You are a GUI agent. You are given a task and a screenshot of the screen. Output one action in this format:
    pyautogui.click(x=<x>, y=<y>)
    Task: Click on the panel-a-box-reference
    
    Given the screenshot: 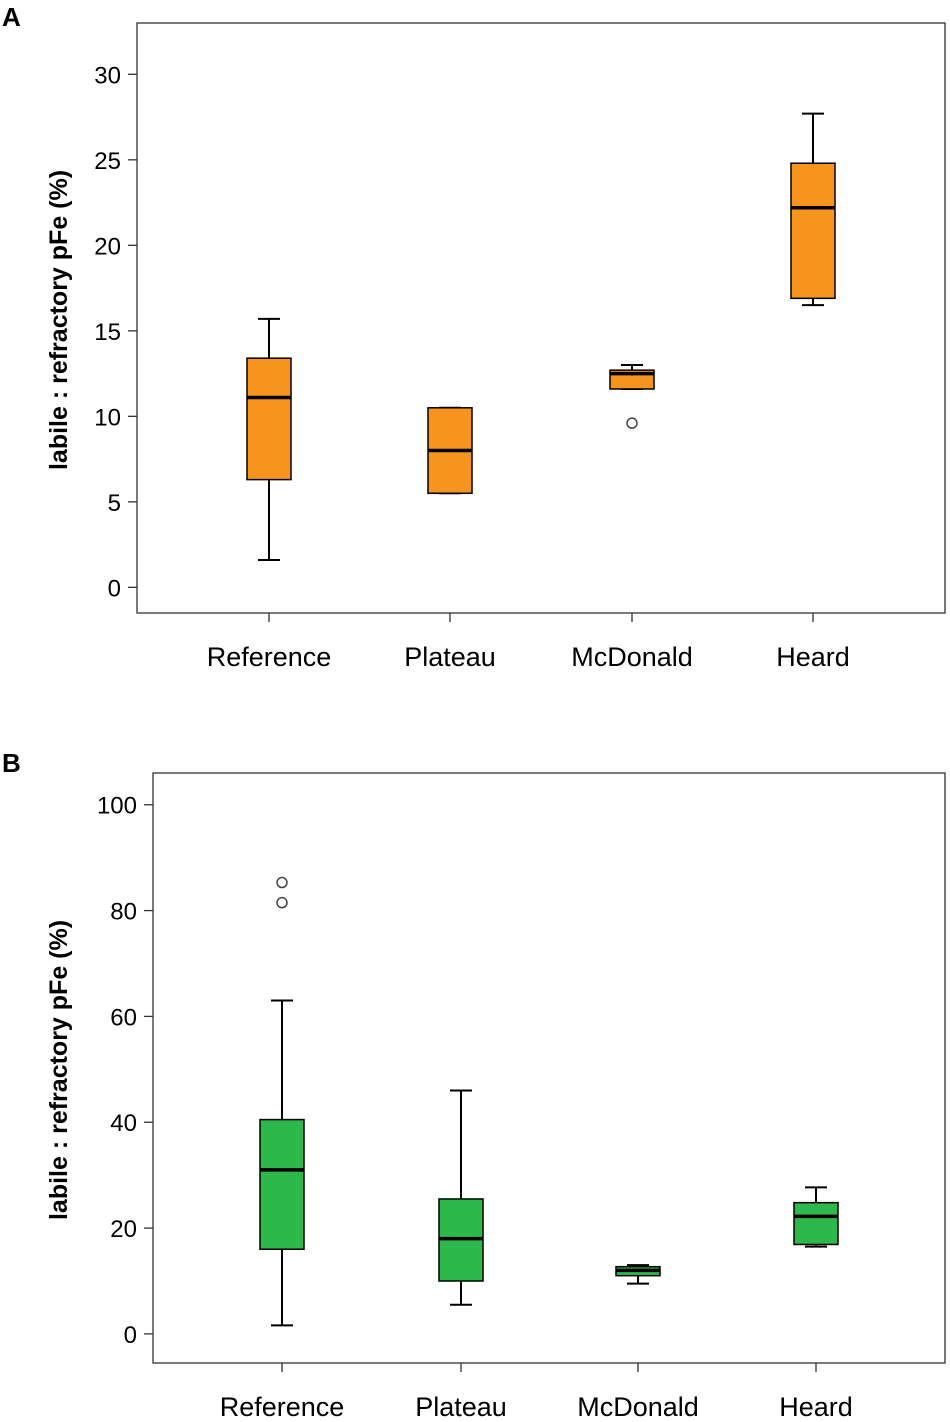 What is the action you would take?
    pyautogui.click(x=269, y=439)
    